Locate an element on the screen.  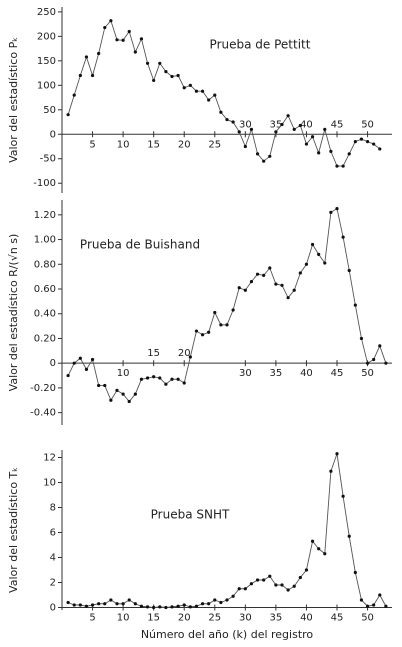
annotation: Prueba de Buishand is located at coordinates (140, 245).